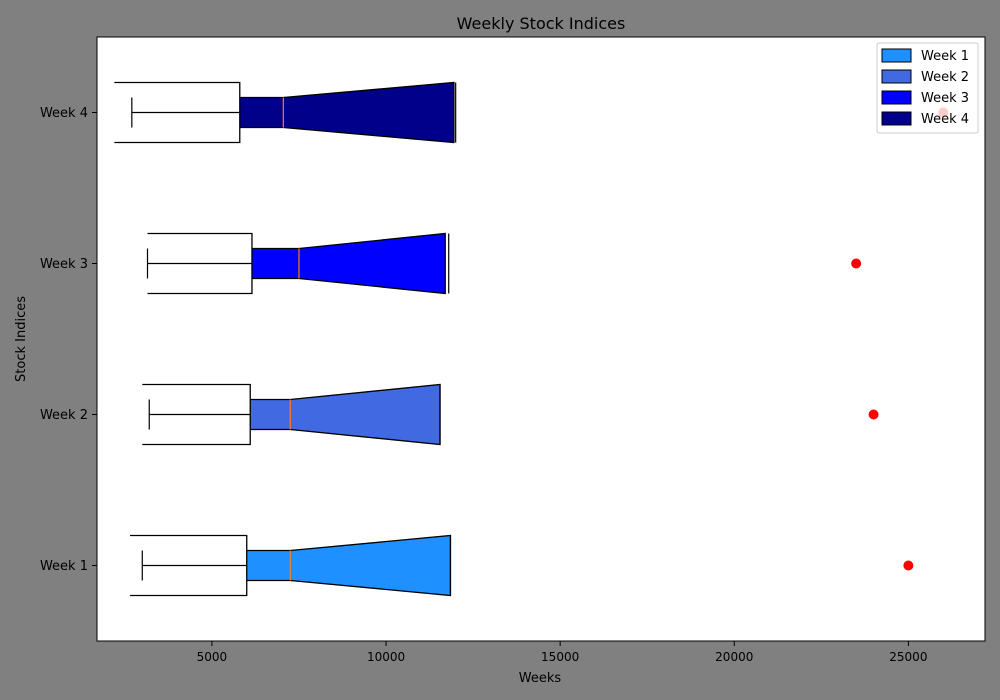 The image size is (1000, 700). Describe the element at coordinates (68, 340) in the screenshot. I see `y-axis: Week 1 Week 2 Week 3 Week 4` at that location.